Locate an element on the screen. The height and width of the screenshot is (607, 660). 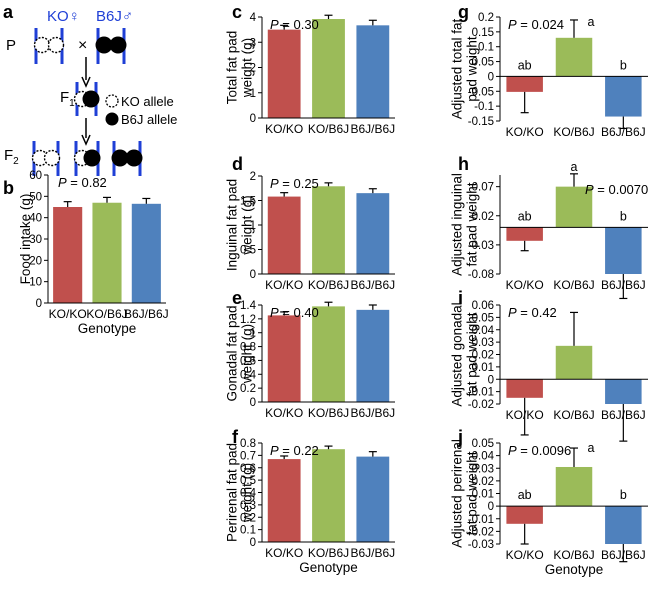
y-tick-label: 0.06 is located at coordinates (483, 306).